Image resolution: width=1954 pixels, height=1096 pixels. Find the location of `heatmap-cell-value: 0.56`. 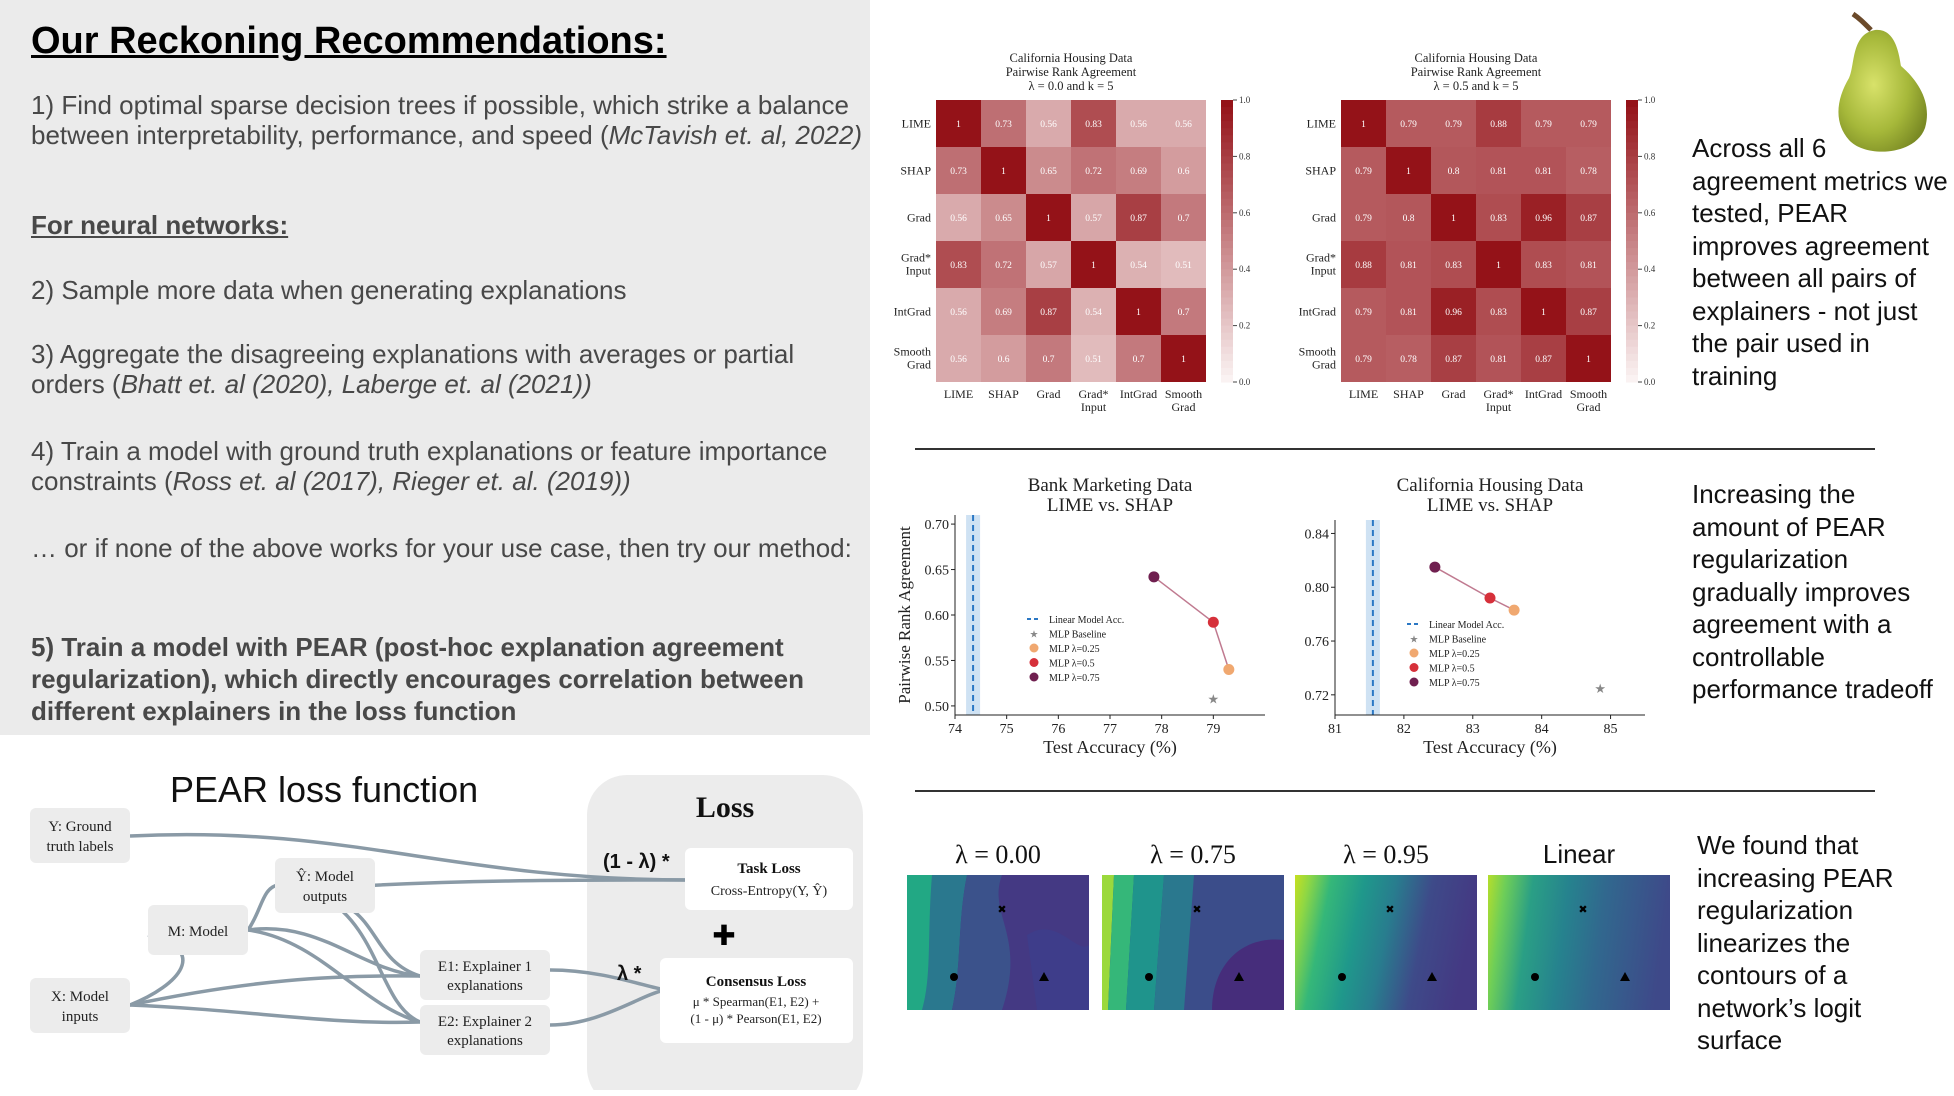

heatmap-cell-value: 0.56 is located at coordinates (1183, 125).